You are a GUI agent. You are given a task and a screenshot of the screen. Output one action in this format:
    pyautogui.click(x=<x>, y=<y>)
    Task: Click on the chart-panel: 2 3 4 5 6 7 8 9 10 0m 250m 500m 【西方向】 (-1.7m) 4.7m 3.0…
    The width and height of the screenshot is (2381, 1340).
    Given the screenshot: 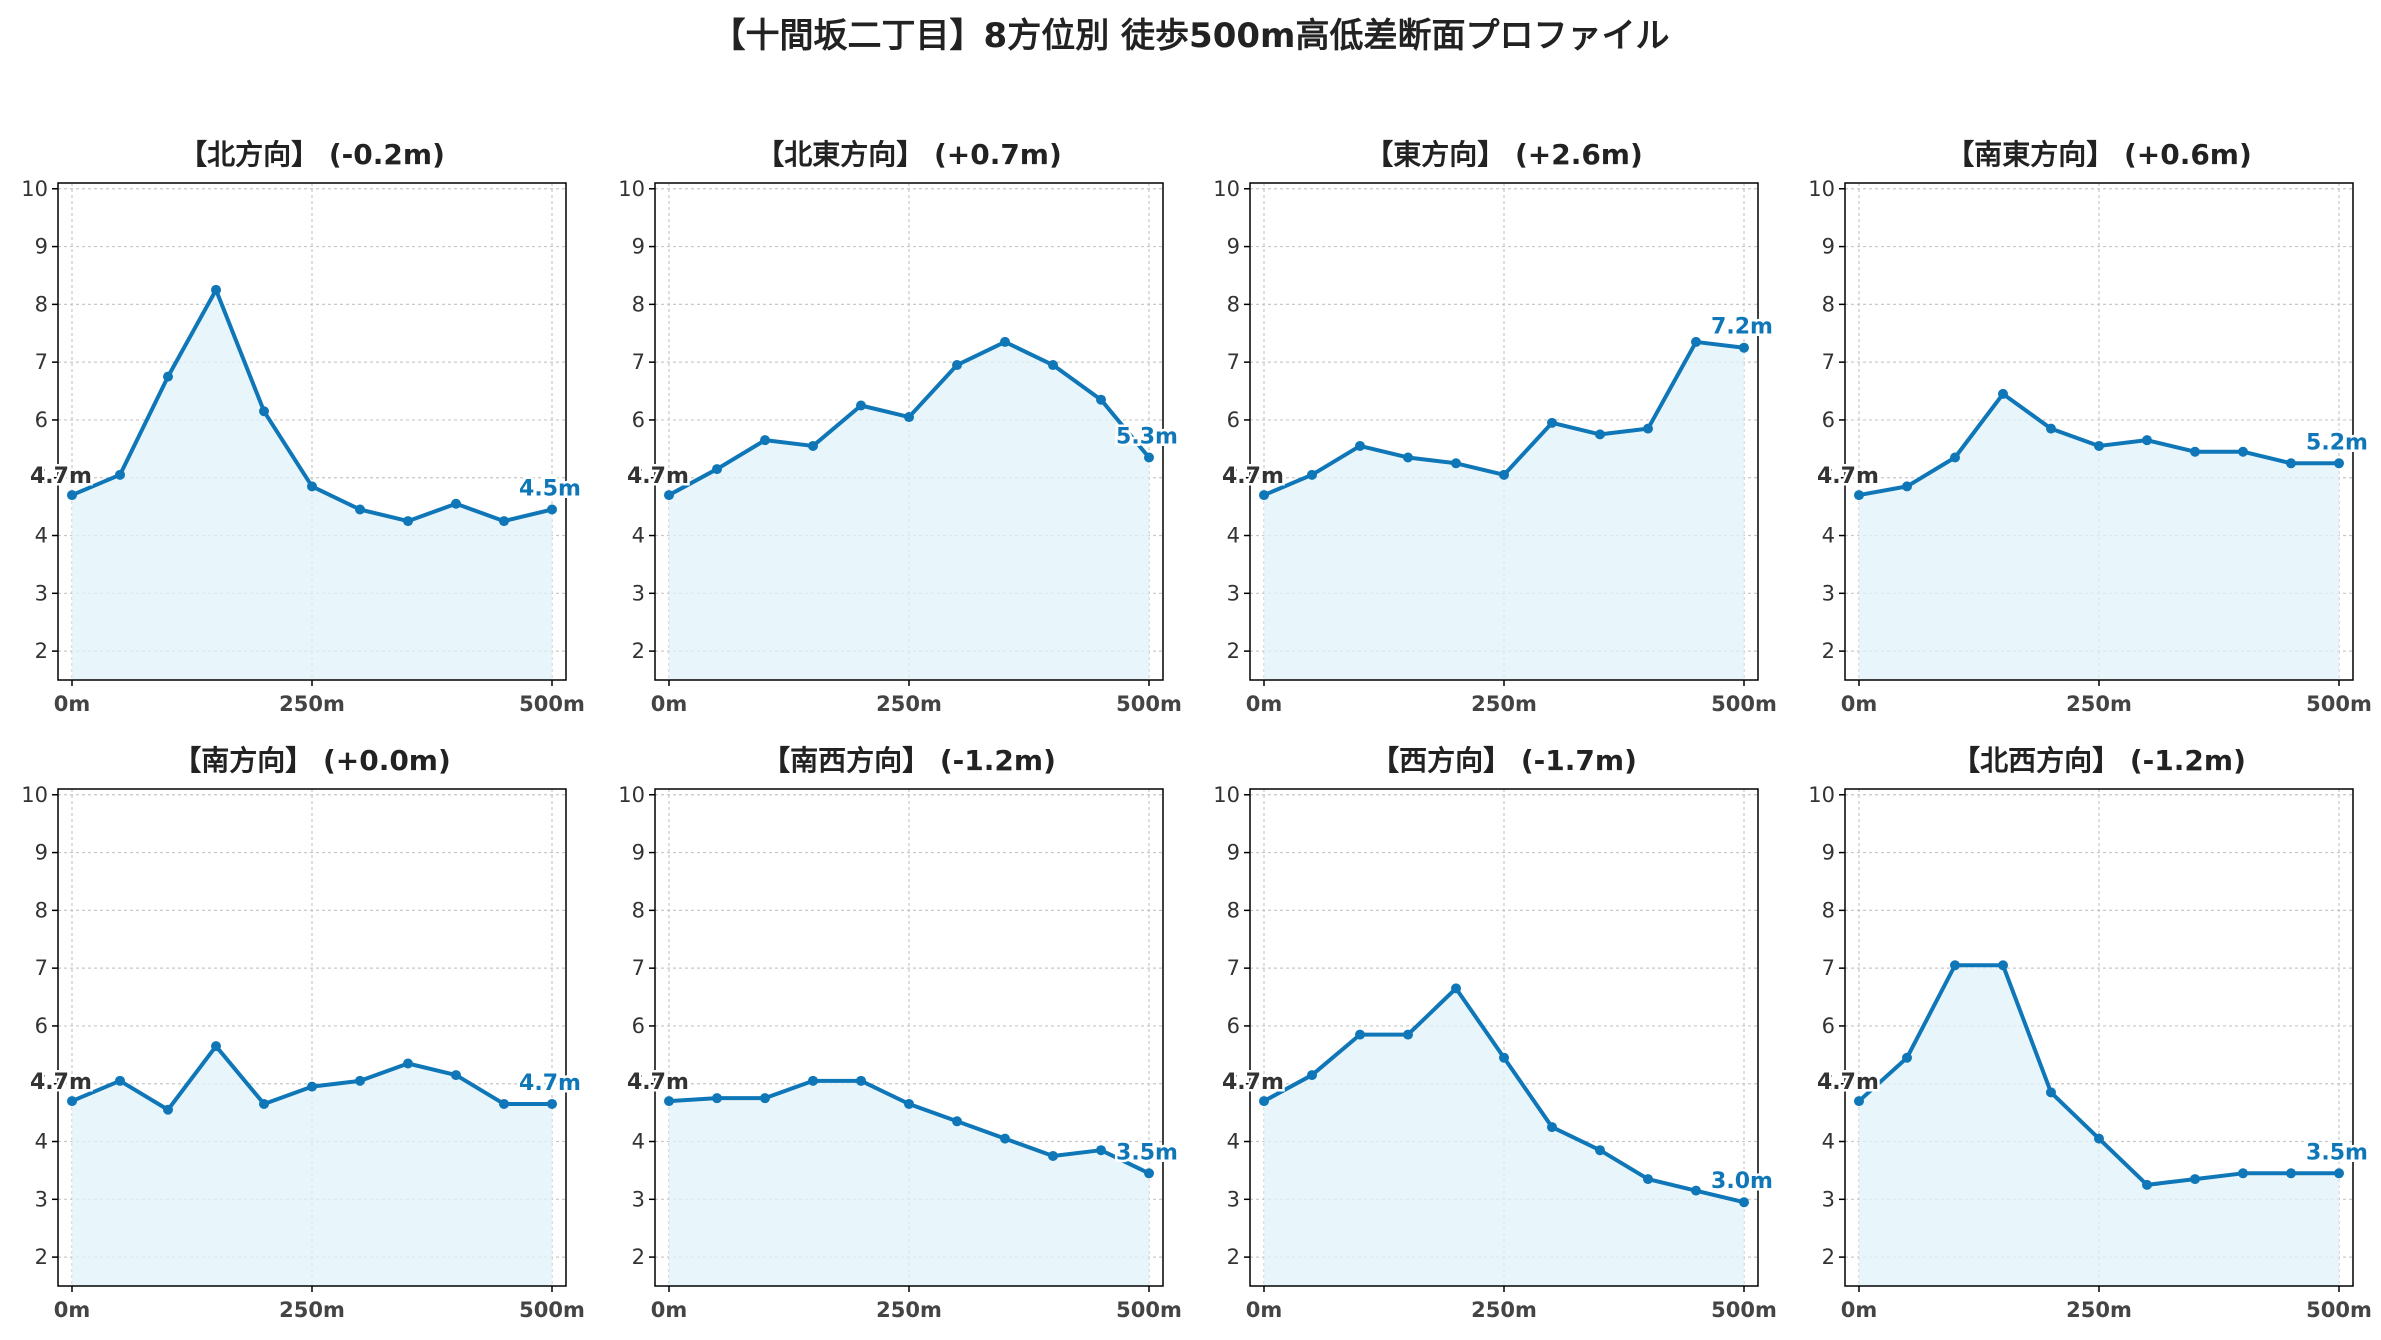 What is the action you would take?
    pyautogui.click(x=1495, y=1033)
    